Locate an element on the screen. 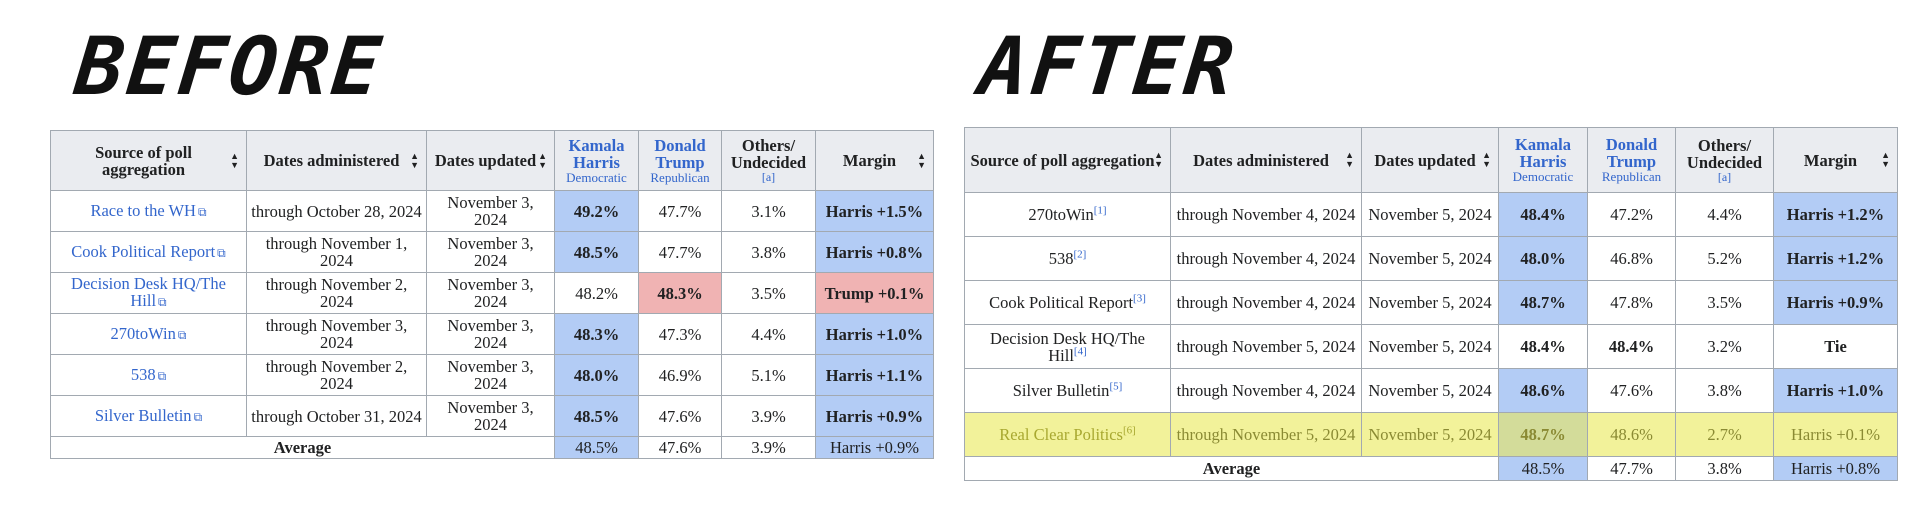  source-cell: Cook Political Report[3] is located at coordinates (1067, 302).